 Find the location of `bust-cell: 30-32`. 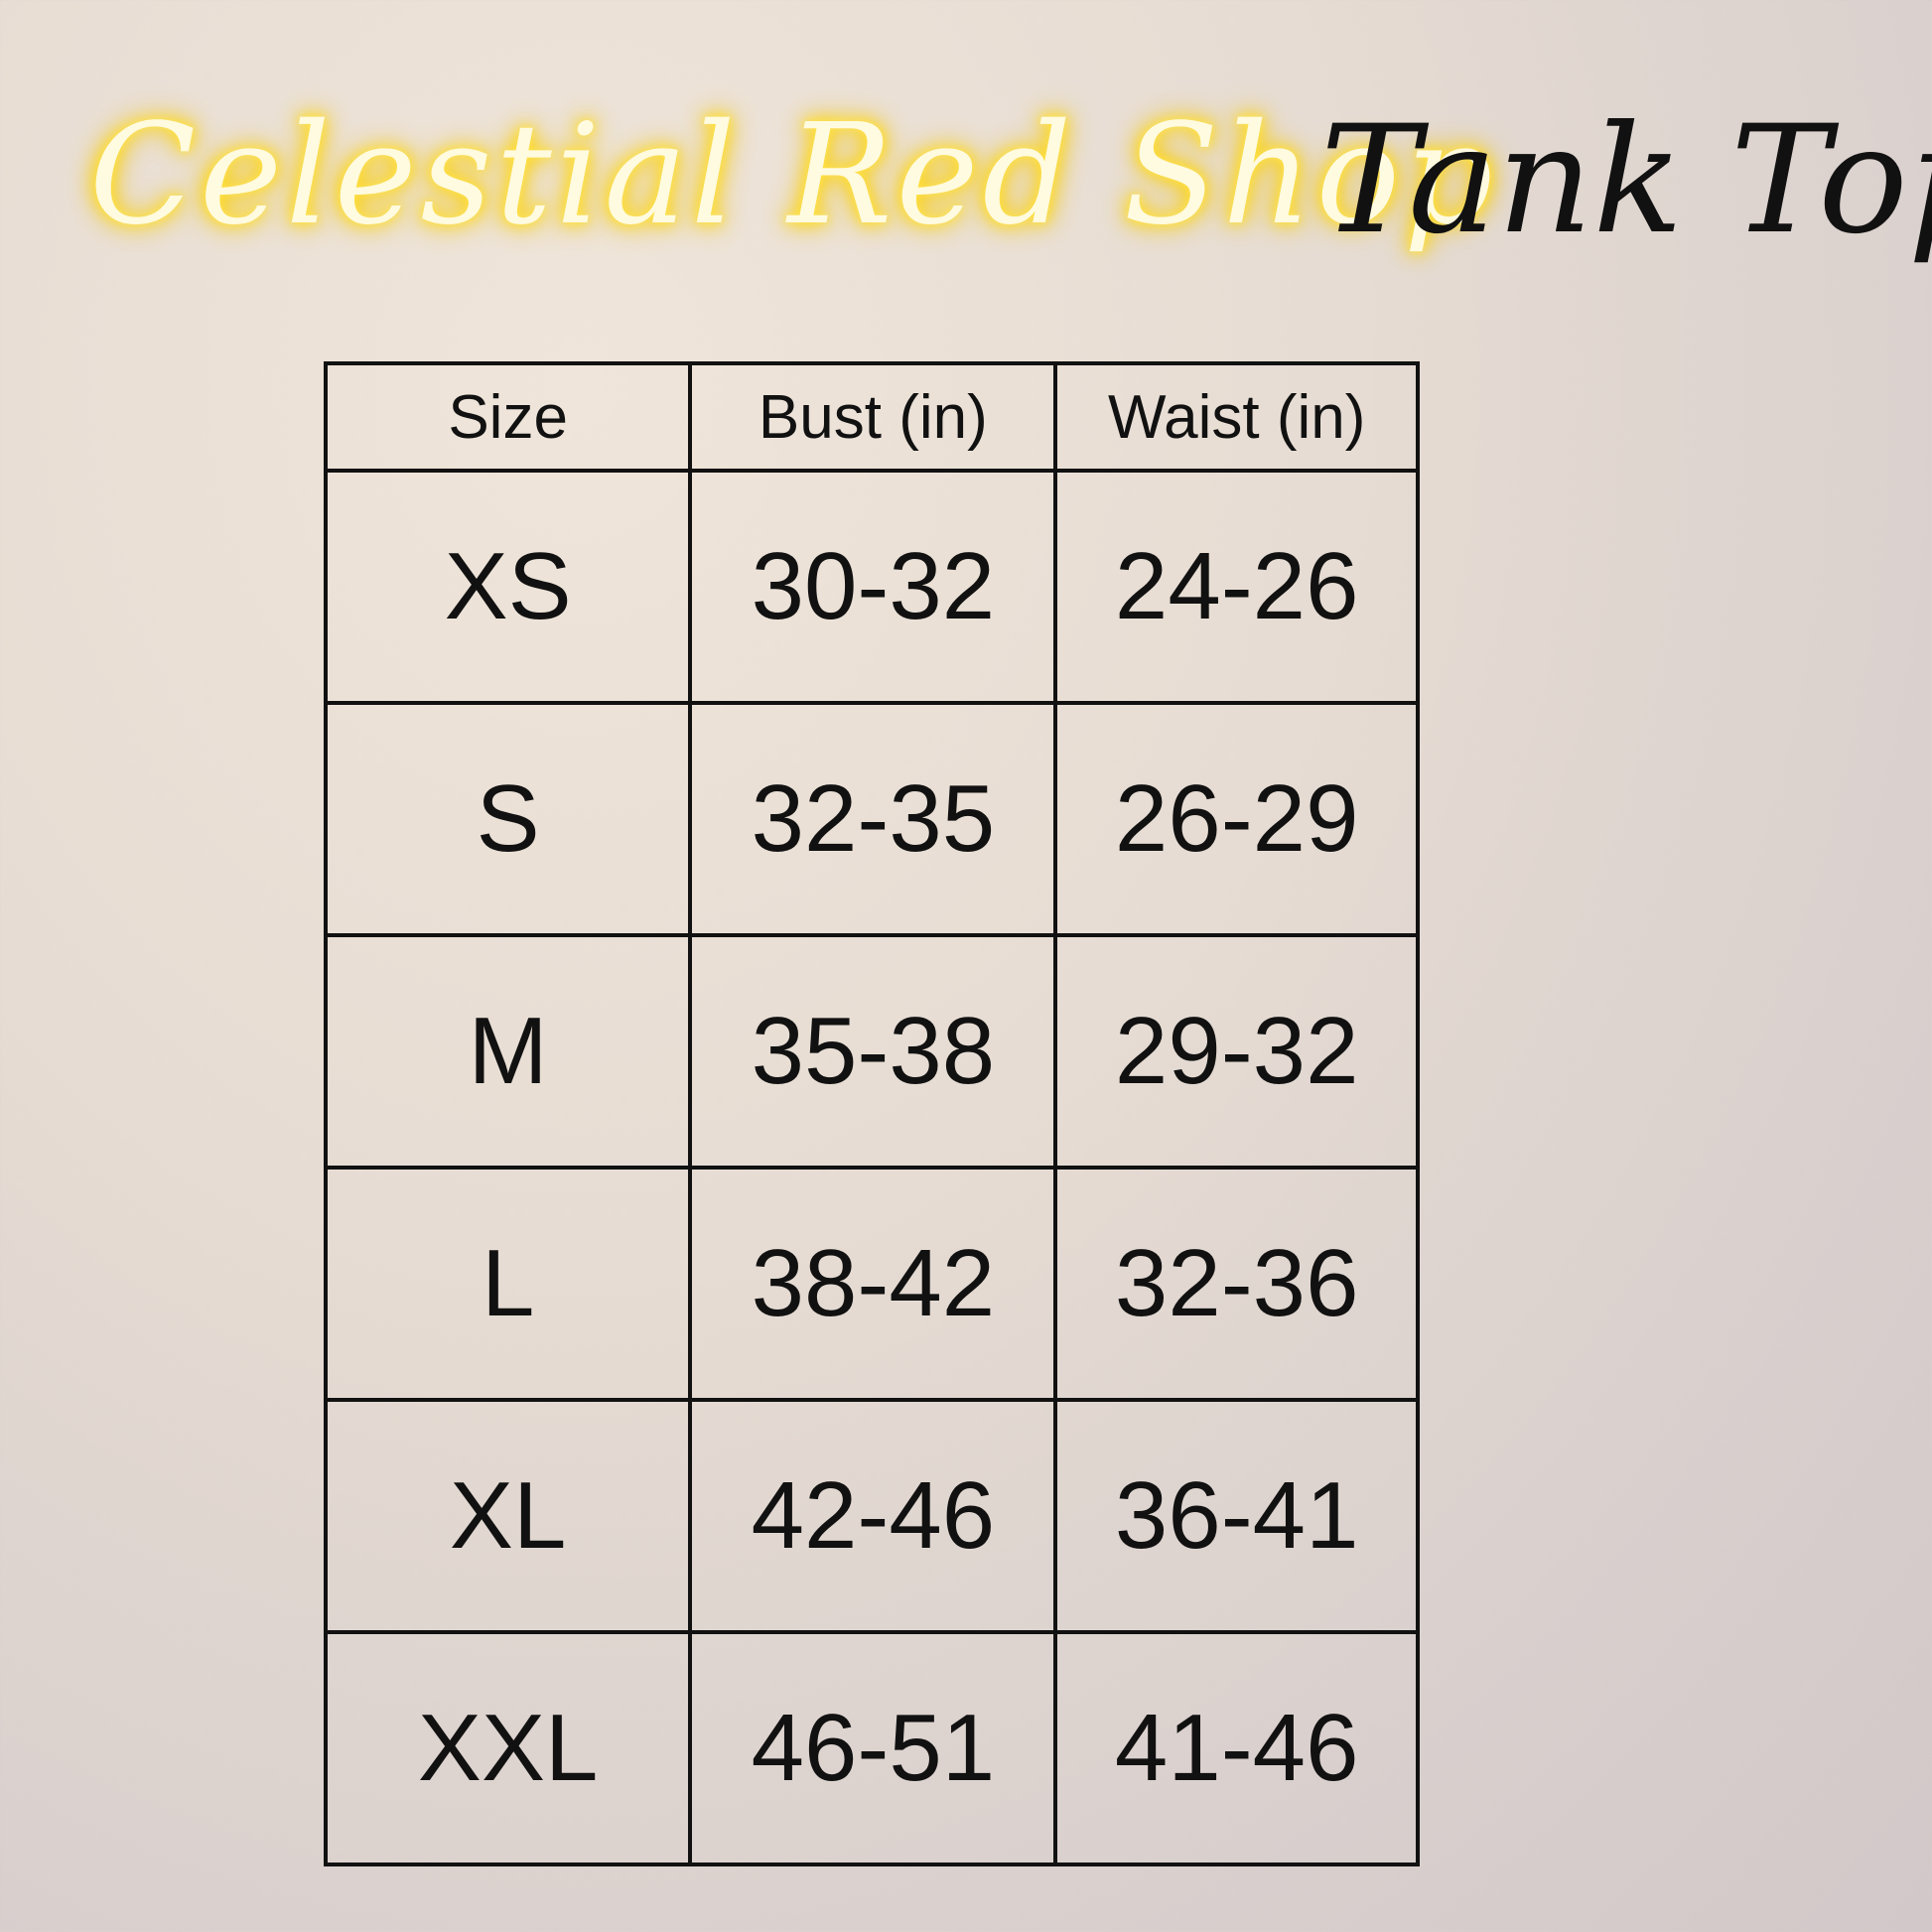

bust-cell: 30-32 is located at coordinates (873, 587).